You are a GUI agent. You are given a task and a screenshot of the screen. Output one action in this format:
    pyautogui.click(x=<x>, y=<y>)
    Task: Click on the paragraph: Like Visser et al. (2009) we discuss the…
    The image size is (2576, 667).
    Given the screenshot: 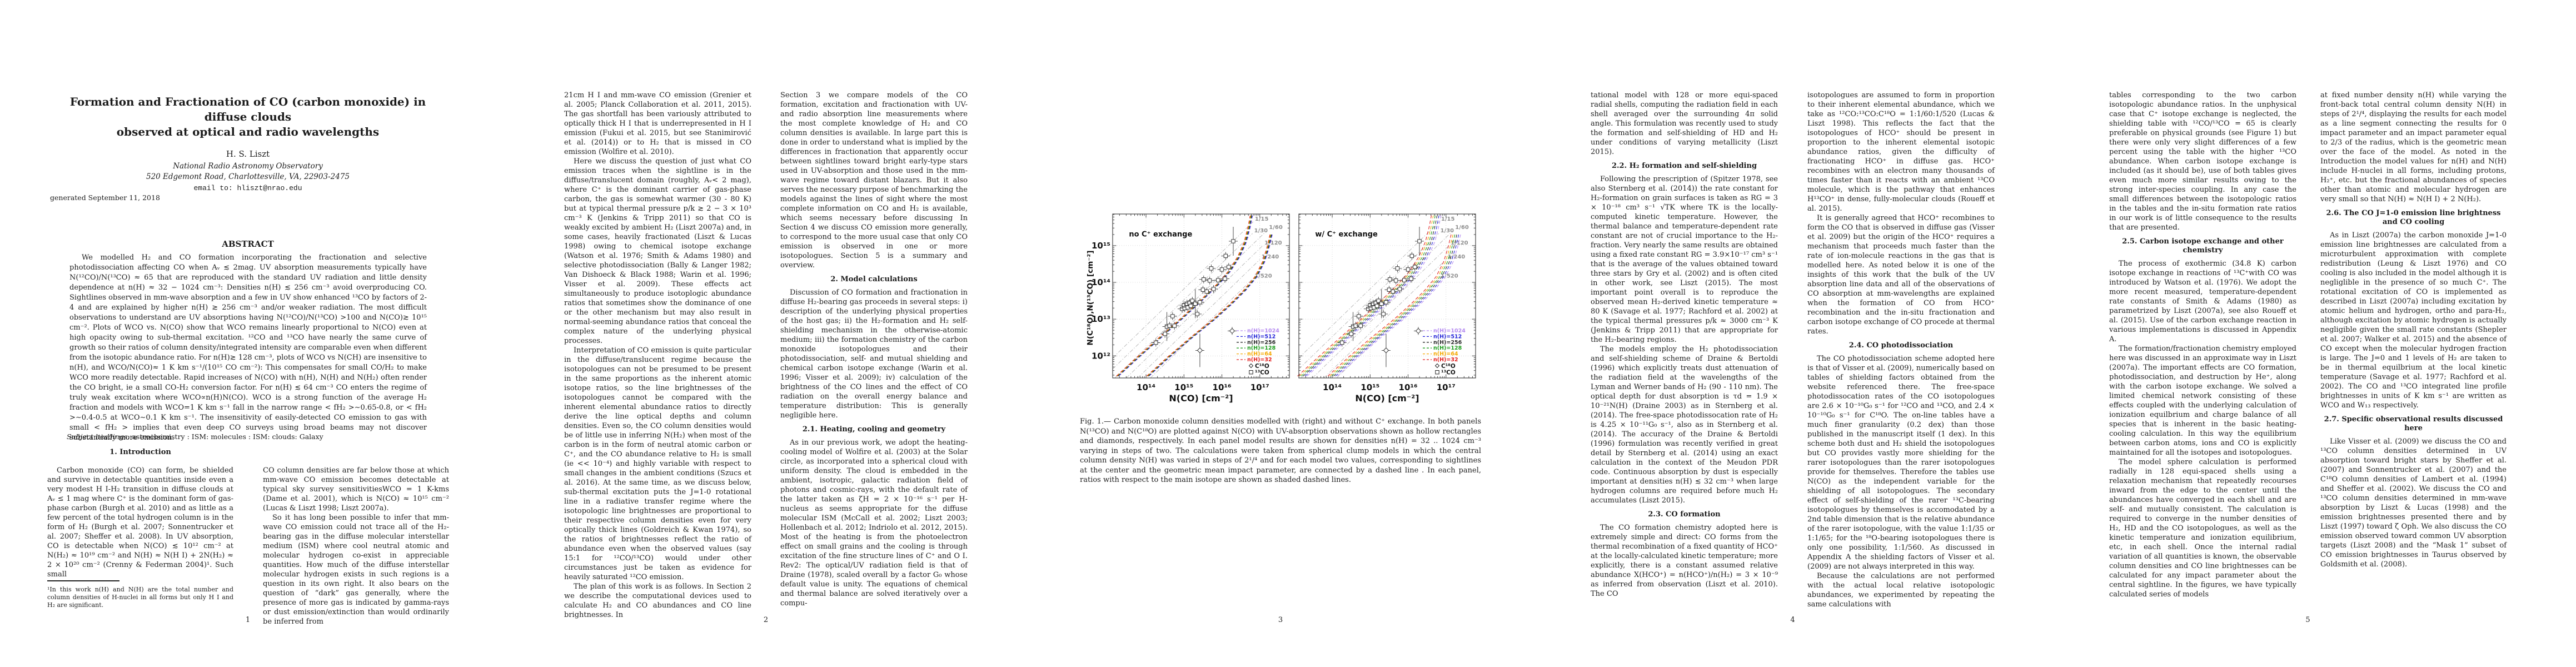 What is the action you would take?
    pyautogui.click(x=2413, y=503)
    